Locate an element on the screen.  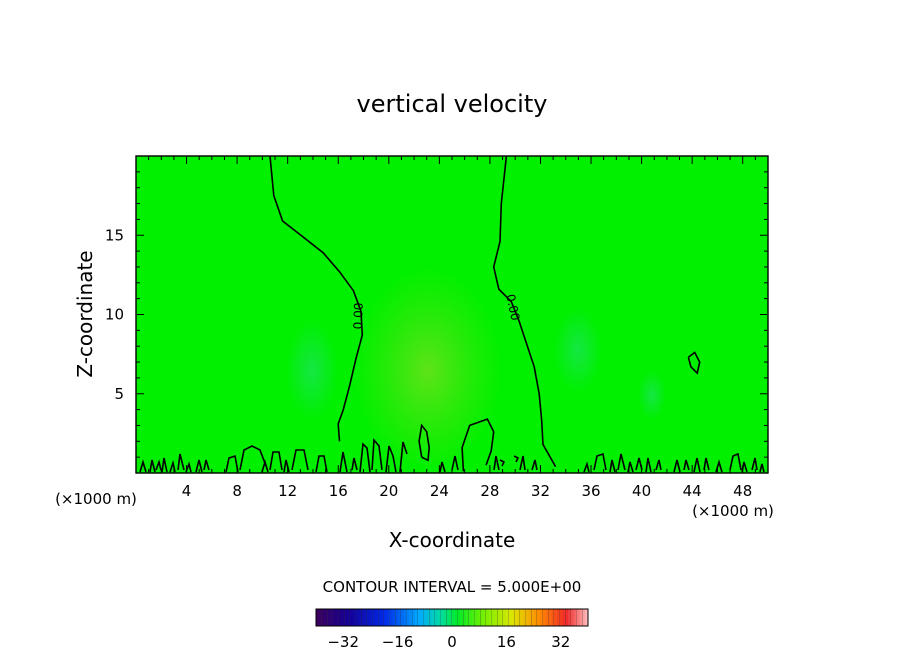
contour-value-label: 0.00 is located at coordinates (358, 315).